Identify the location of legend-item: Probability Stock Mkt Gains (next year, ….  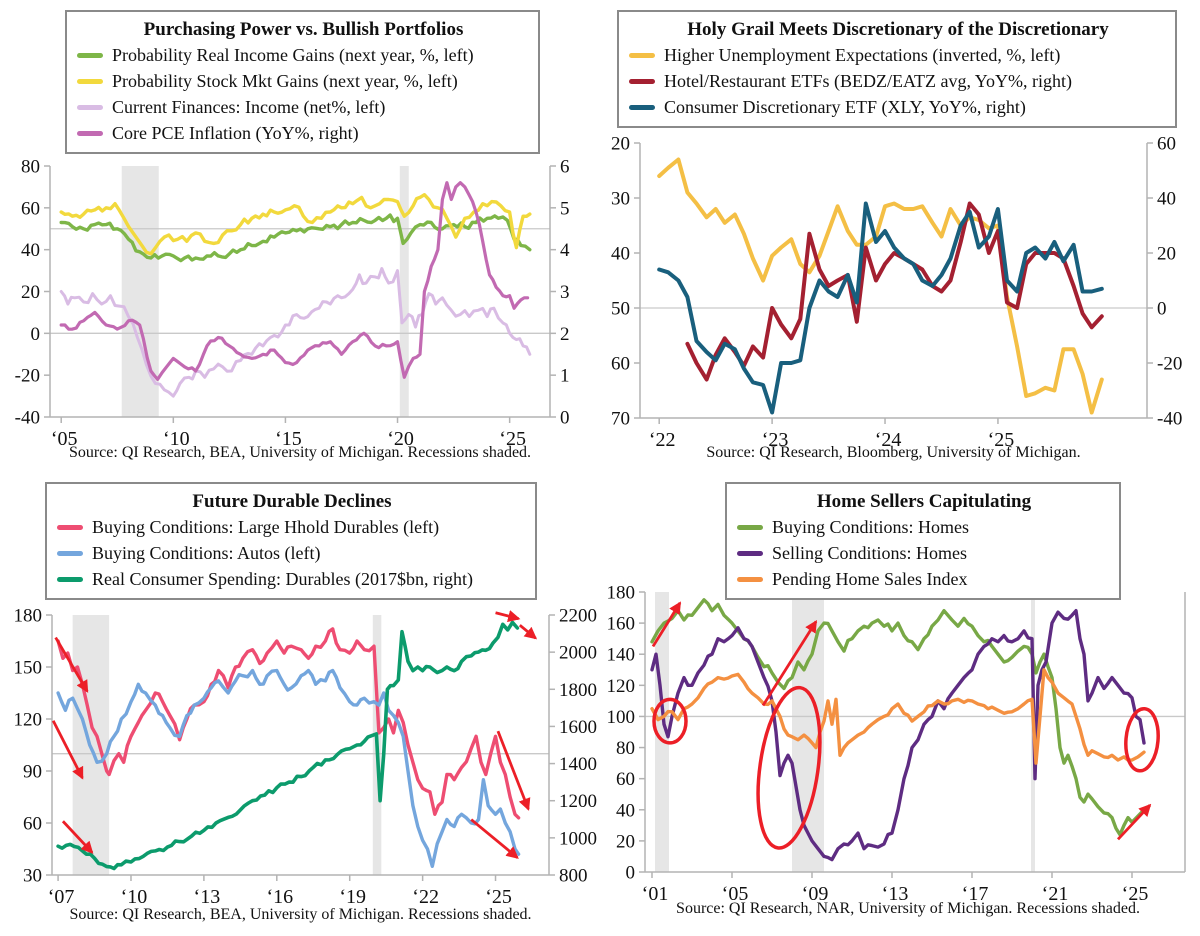
(303, 81).